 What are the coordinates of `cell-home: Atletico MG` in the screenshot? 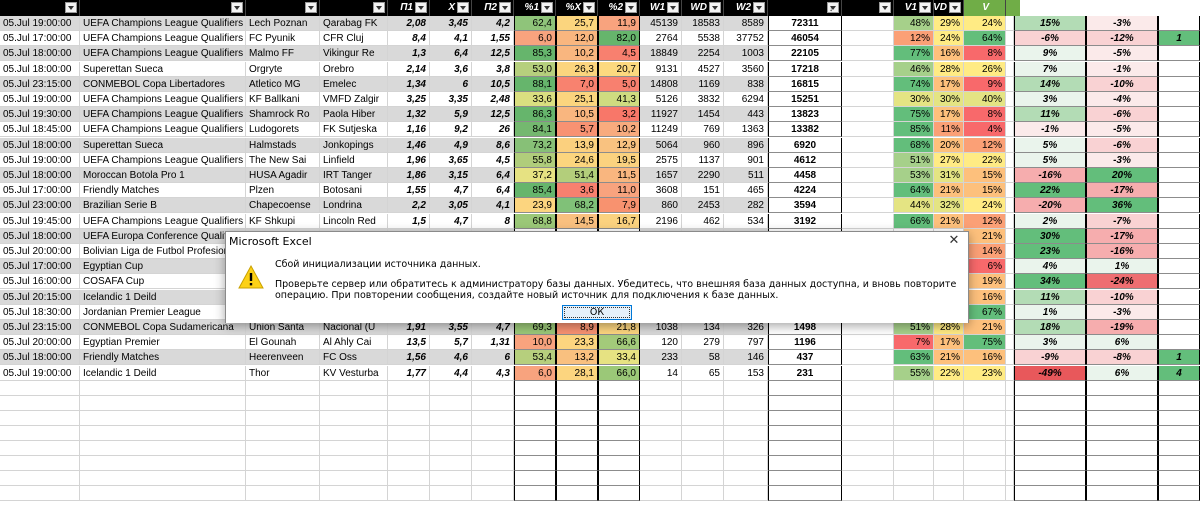 It's located at (283, 84).